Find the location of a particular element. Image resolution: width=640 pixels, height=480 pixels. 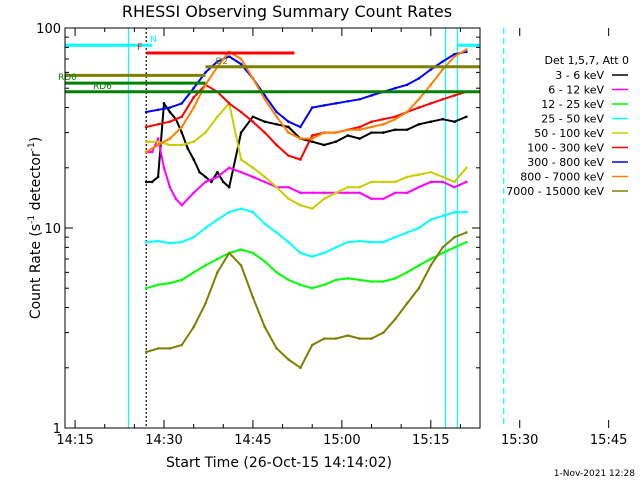

legend-header: Det 1,5,7, Att 0 is located at coordinates (587, 60).